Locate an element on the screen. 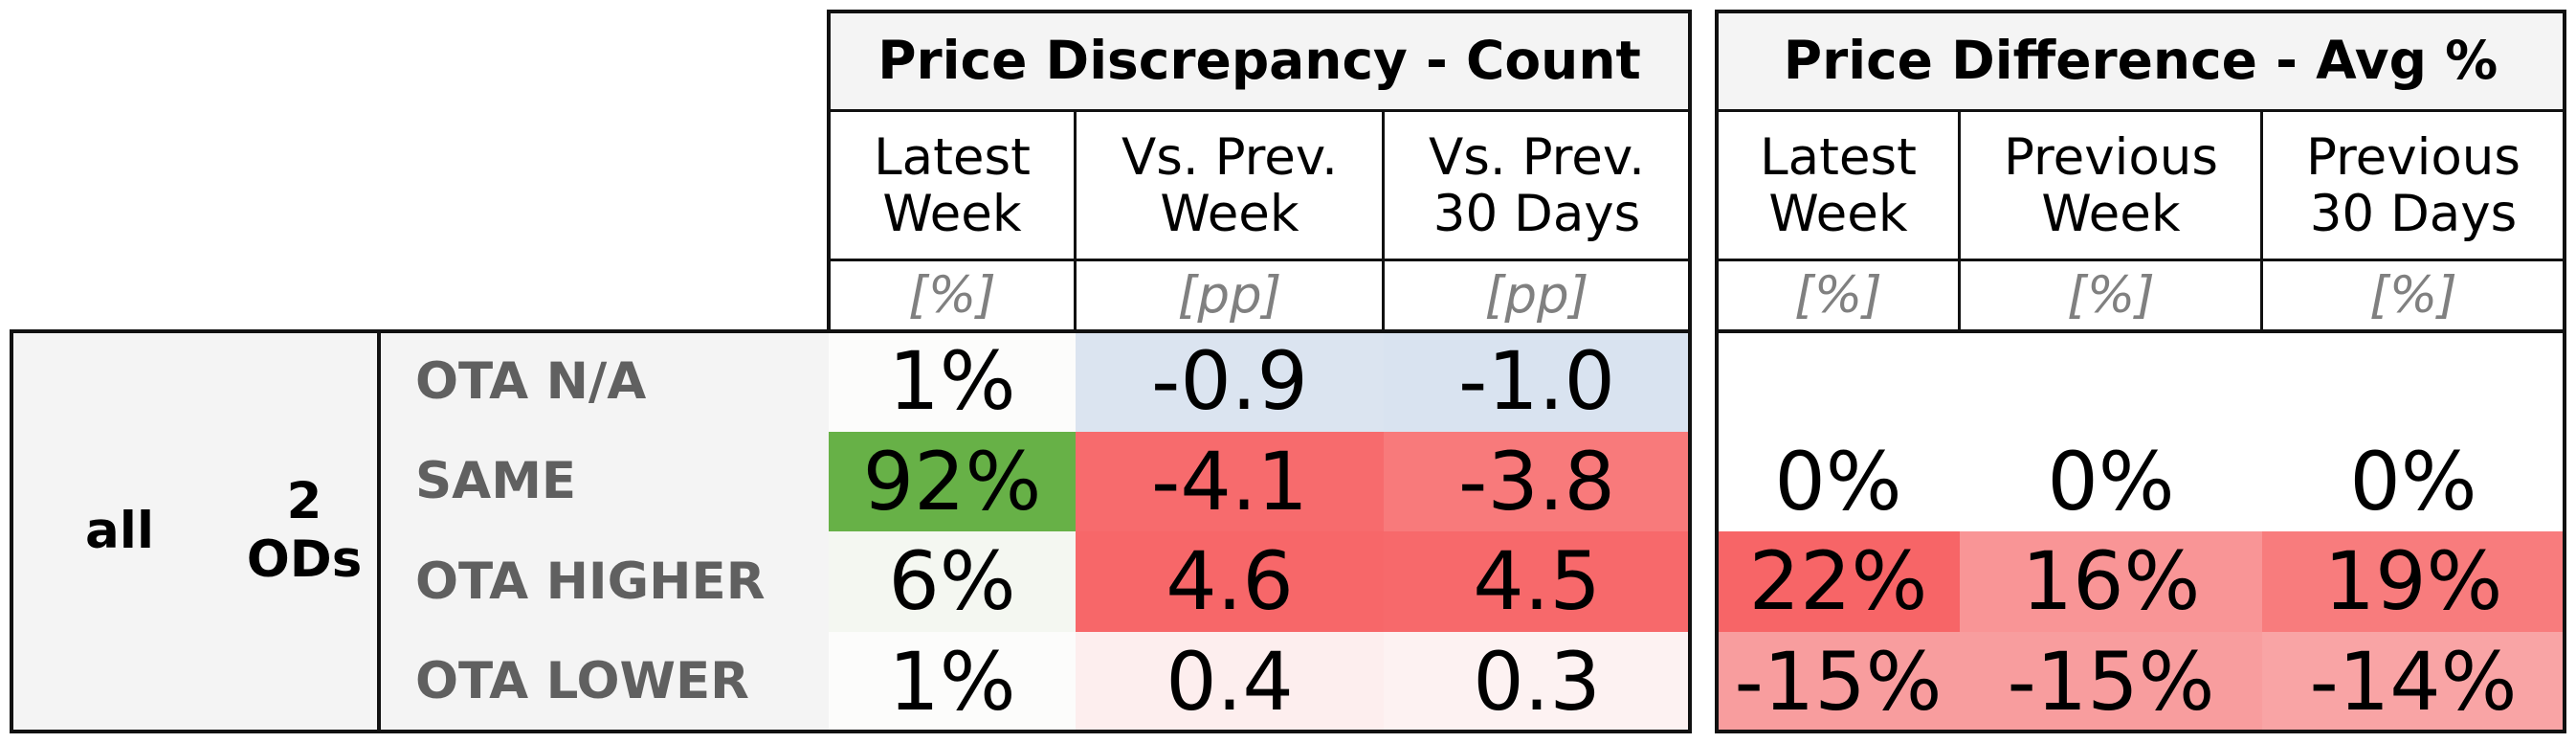 The height and width of the screenshot is (743, 2576). discrepancy-cell: -1.0 is located at coordinates (1537, 381).